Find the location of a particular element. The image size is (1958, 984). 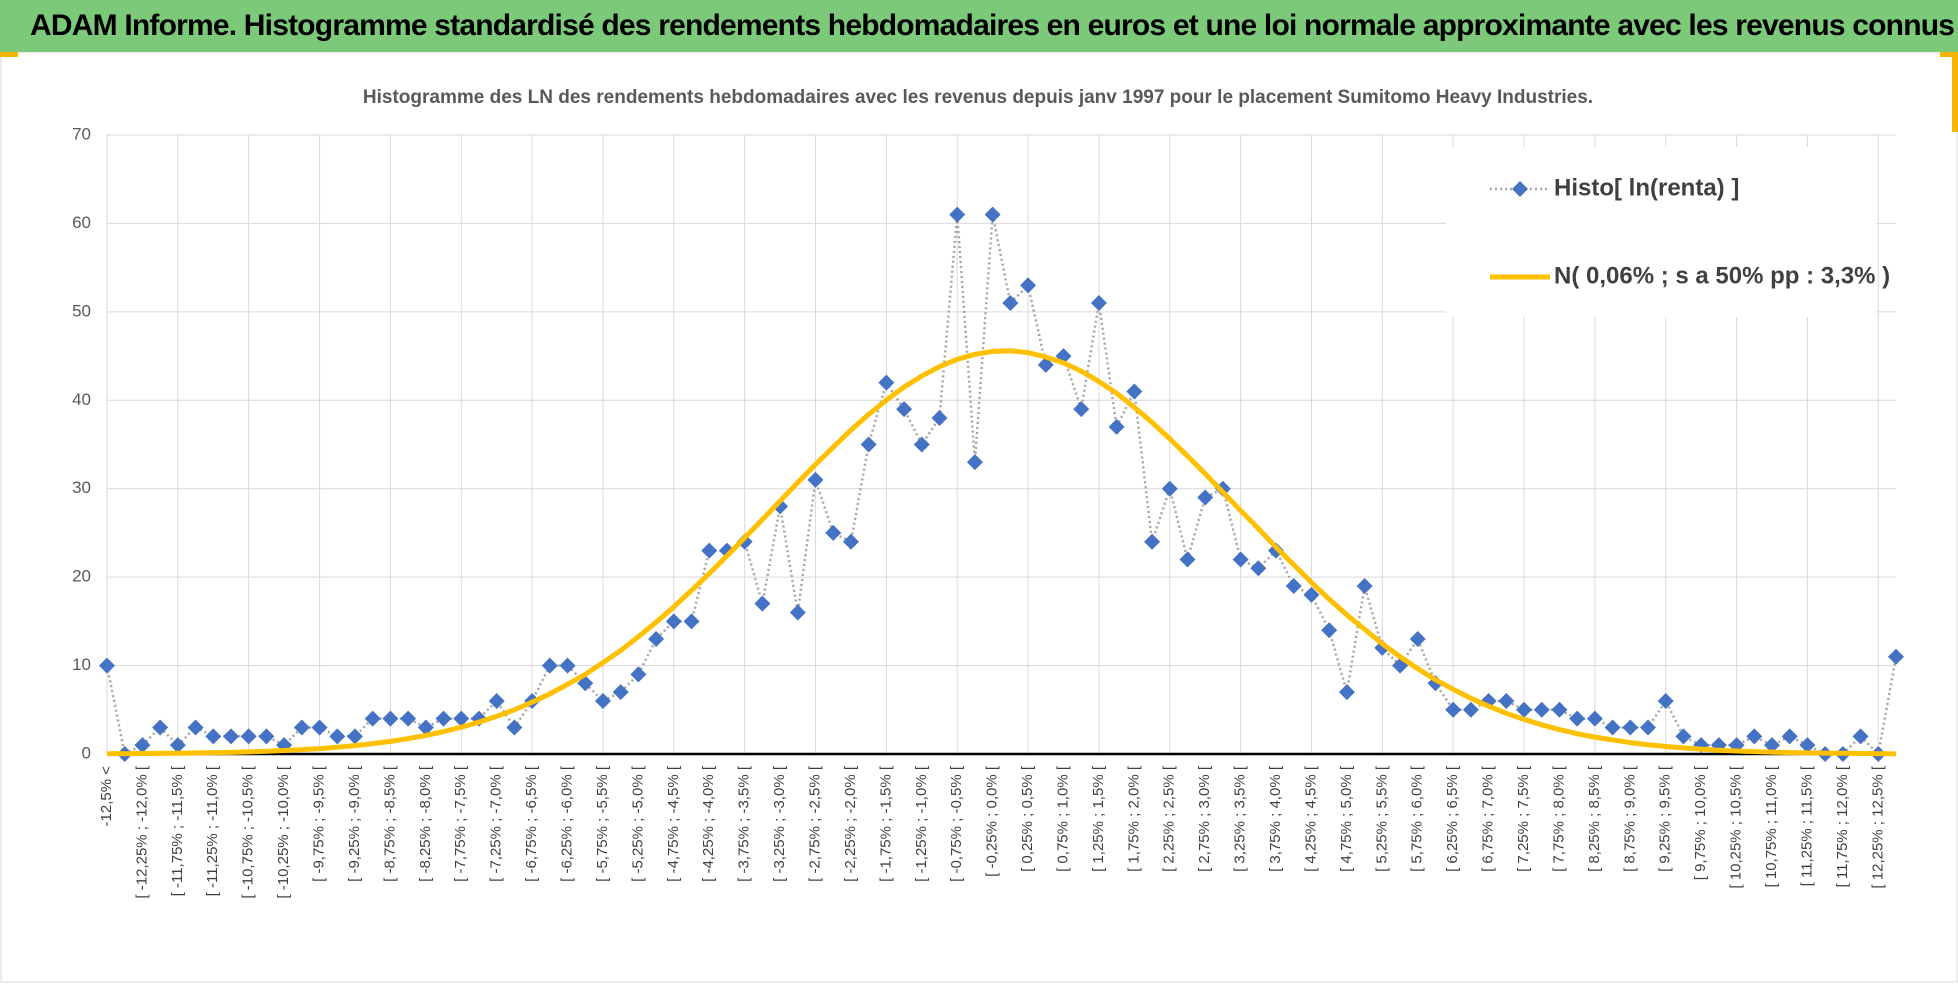

x-tick-label: [ 7,25% ; 7,5% [ is located at coordinates (1523, 818).